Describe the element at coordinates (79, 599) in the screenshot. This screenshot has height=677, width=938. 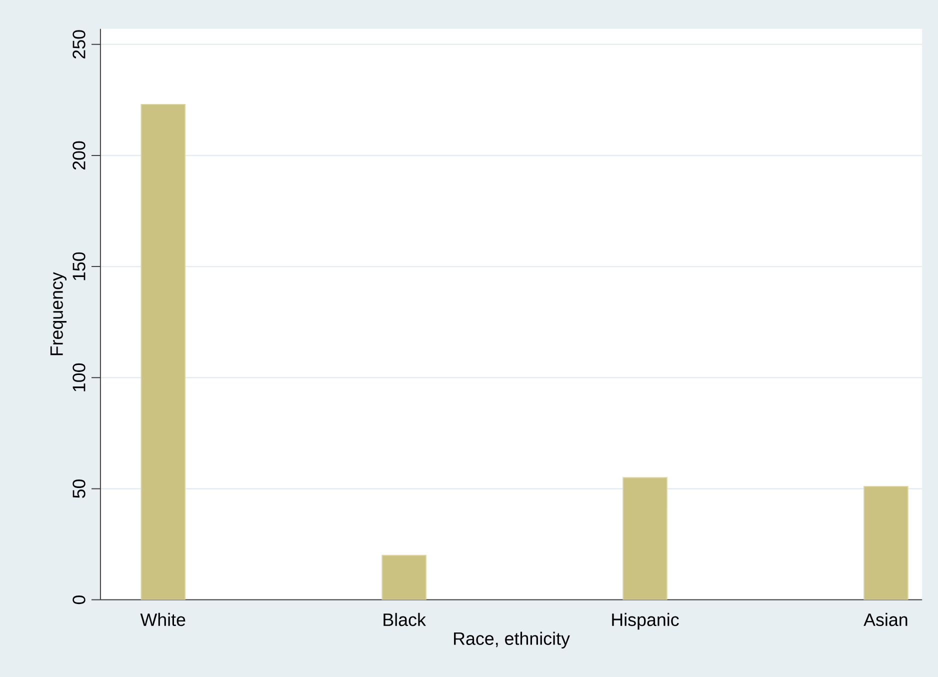
I see `y-tick-label: 0` at that location.